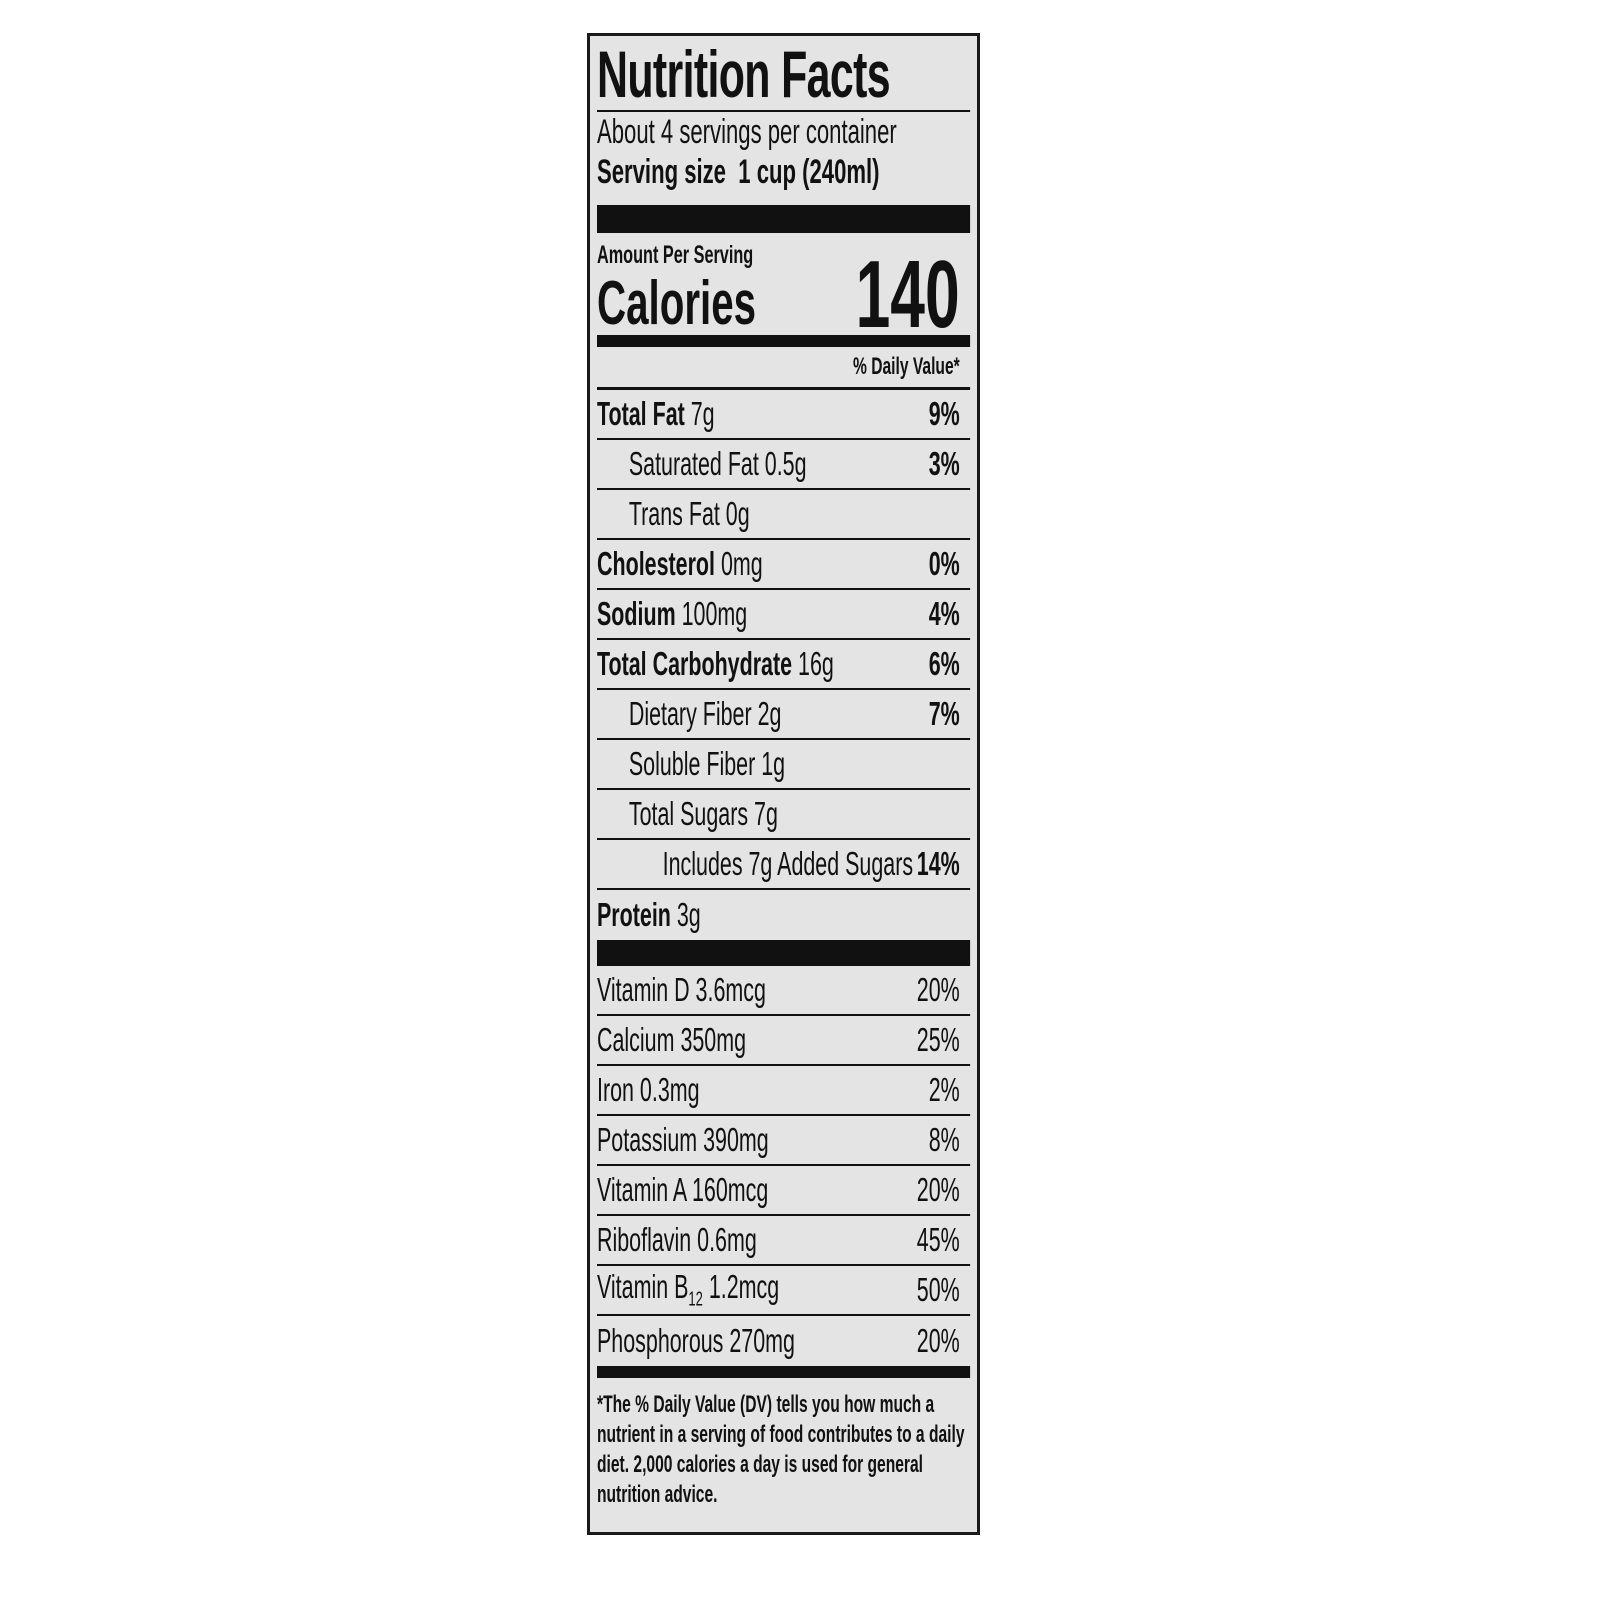 Image resolution: width=1600 pixels, height=1600 pixels. Describe the element at coordinates (688, 914) in the screenshot. I see `nutrient-amount: 3g` at that location.